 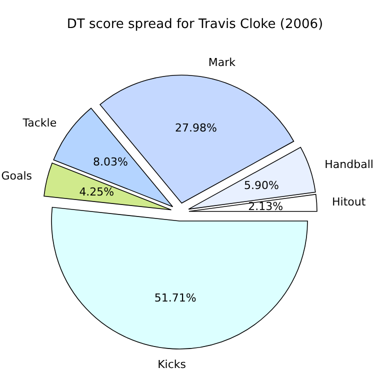 I want to click on slice-label: Hitout, so click(x=349, y=202).